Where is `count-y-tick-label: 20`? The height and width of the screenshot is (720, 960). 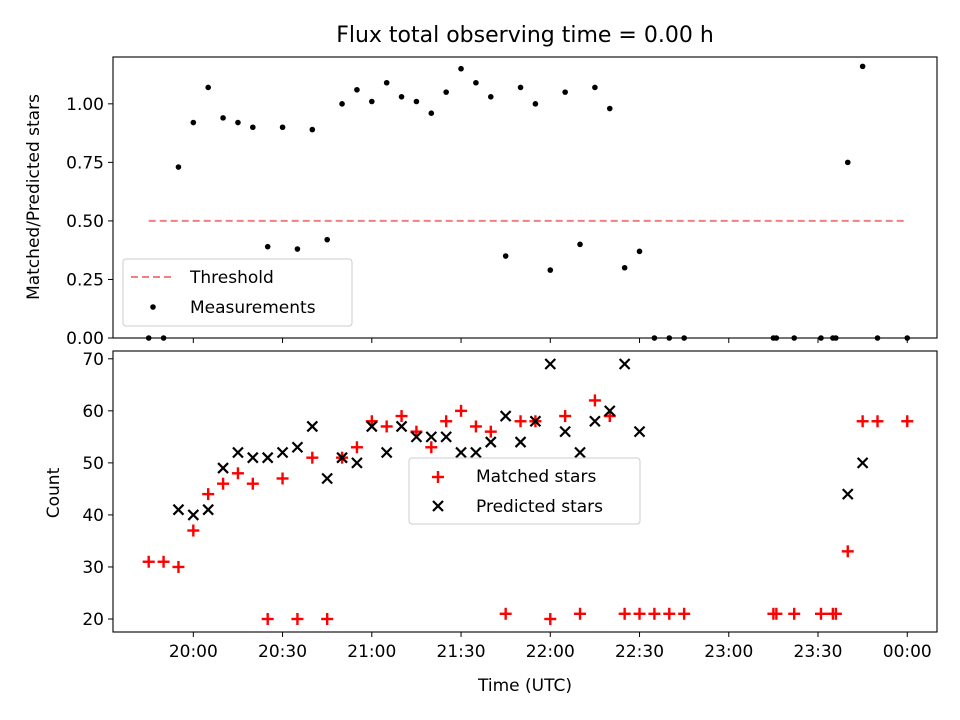 count-y-tick-label: 20 is located at coordinates (93, 620).